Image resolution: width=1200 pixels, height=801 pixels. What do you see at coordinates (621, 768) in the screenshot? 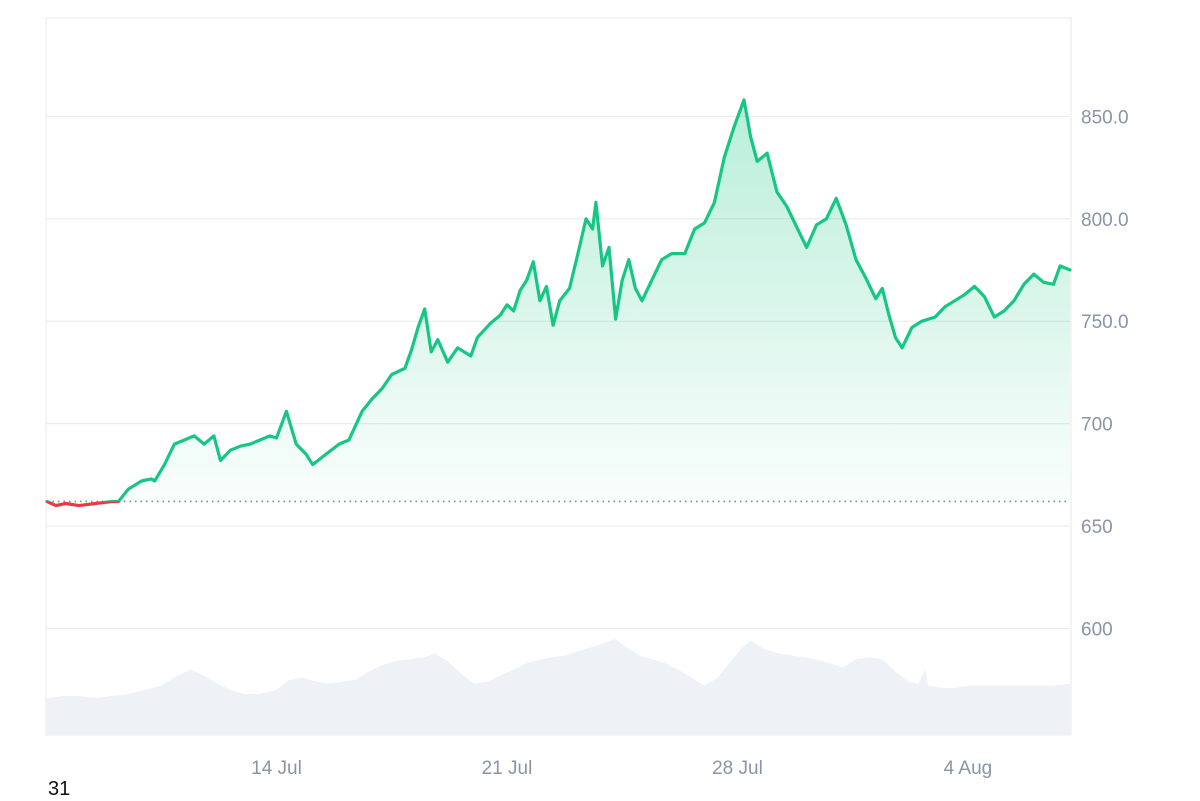
I see `x-axis-ticks: 14 Jul 21 Jul 28 Jul 4 Aug` at bounding box center [621, 768].